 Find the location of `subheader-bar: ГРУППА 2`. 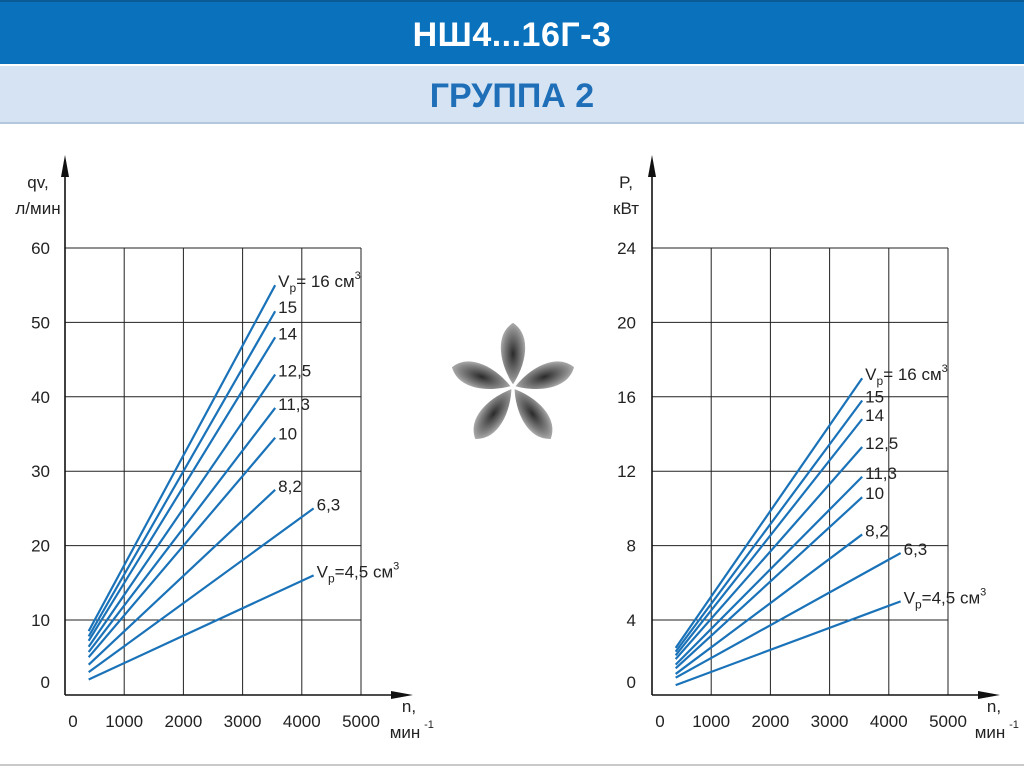

subheader-bar: ГРУППА 2 is located at coordinates (512, 94).